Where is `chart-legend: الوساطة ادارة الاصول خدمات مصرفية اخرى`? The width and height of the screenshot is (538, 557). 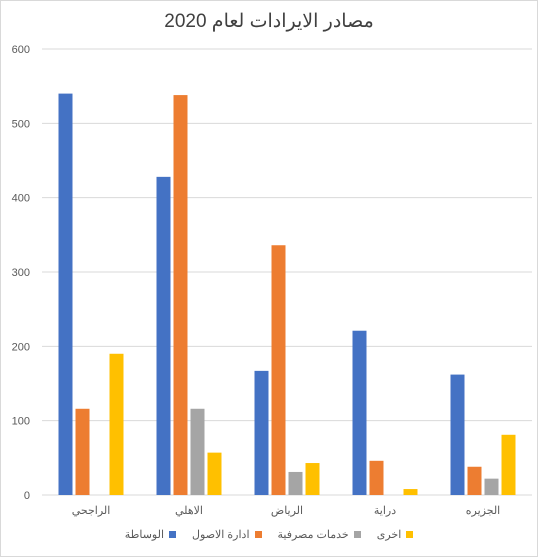 chart-legend: الوساطة ادارة الاصول خدمات مصرفية اخرى is located at coordinates (269, 534).